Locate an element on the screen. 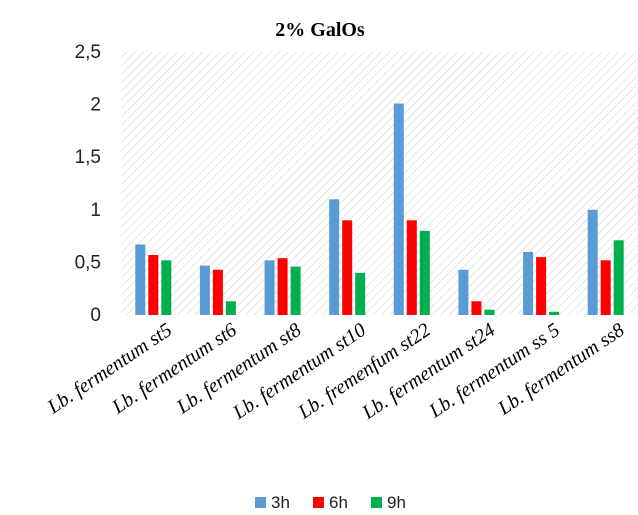  y-tick-label: 1 is located at coordinates (95, 210).